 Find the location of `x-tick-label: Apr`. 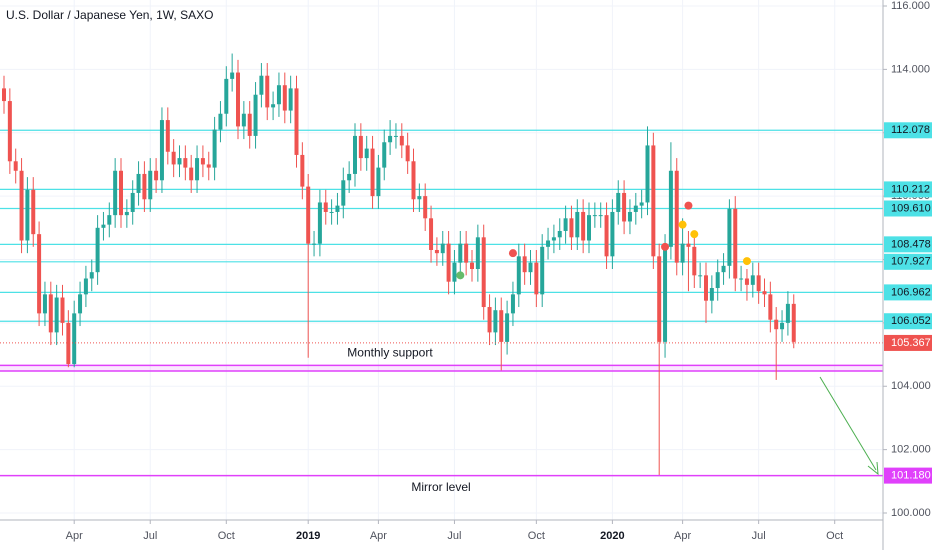

x-tick-label: Apr is located at coordinates (74, 536).